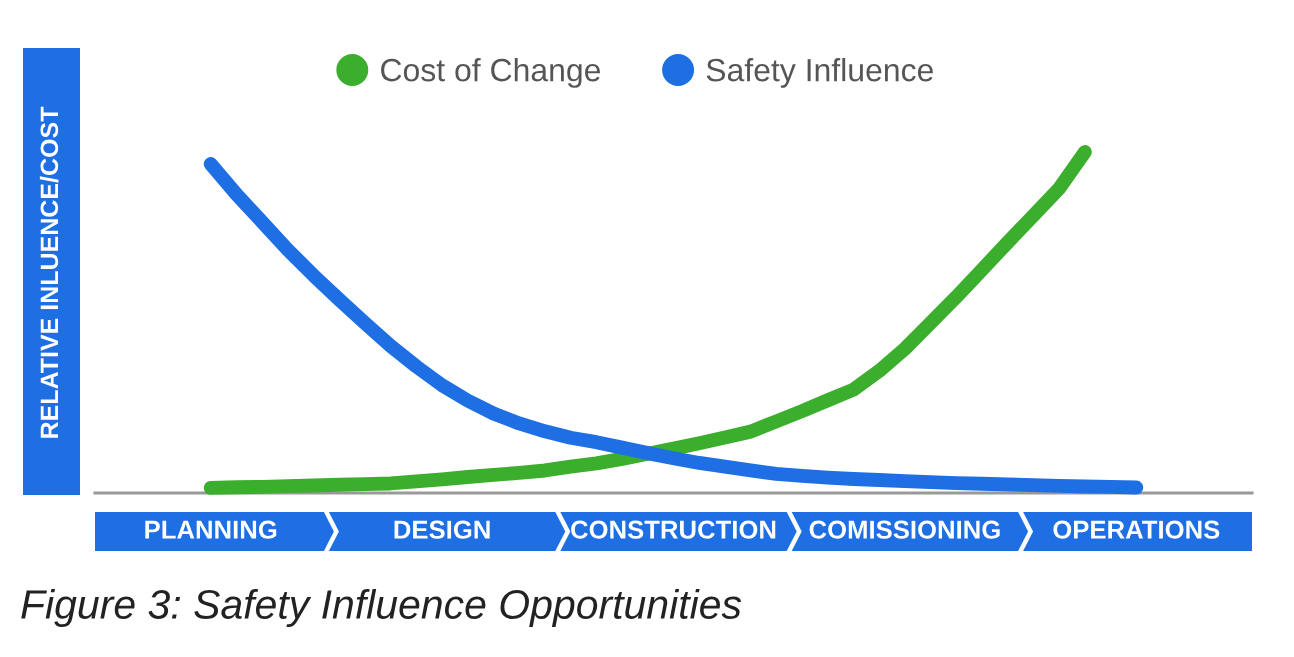 Image resolution: width=1294 pixels, height=657 pixels. I want to click on x-tick-label: PLANNING, so click(211, 529).